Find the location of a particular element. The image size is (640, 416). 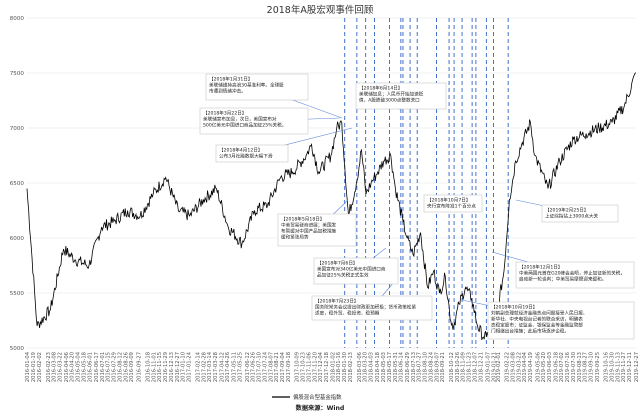

chart-title: 2018年A股宏观事件回顾 is located at coordinates (320, 10).